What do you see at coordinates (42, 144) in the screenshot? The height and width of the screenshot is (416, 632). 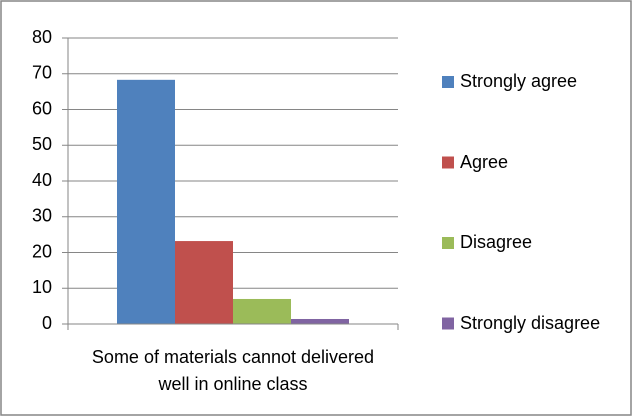 I see `y-tick-label: 50` at bounding box center [42, 144].